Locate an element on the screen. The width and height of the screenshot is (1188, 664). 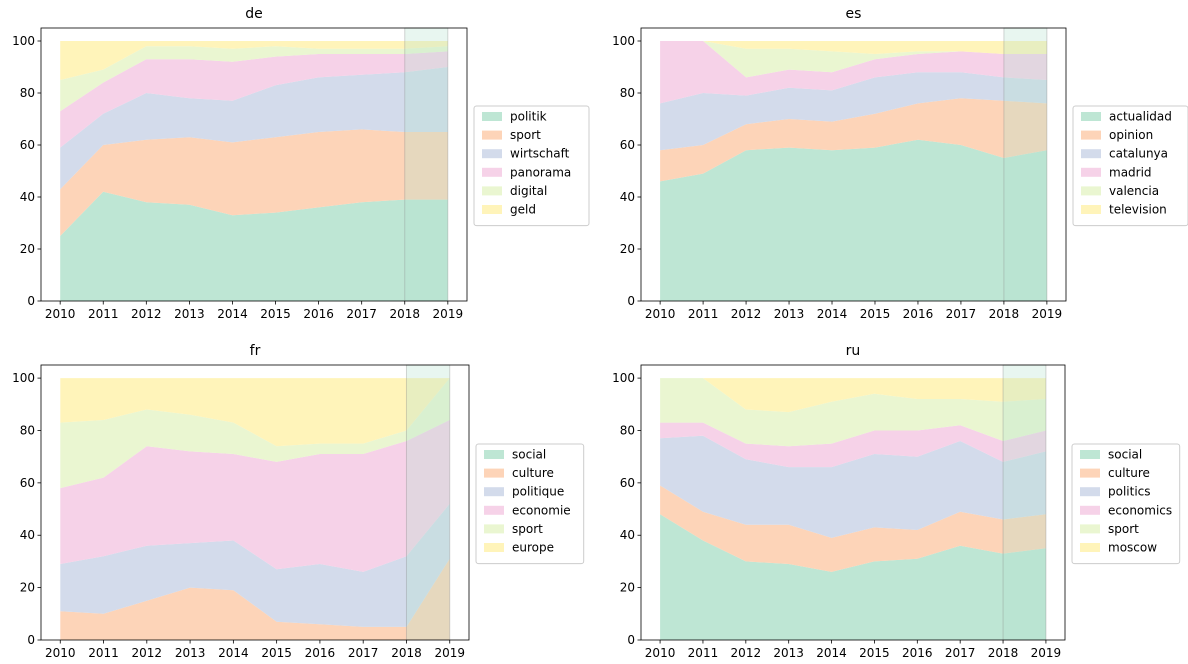
x-tick-label: 2019 is located at coordinates (1046, 653).